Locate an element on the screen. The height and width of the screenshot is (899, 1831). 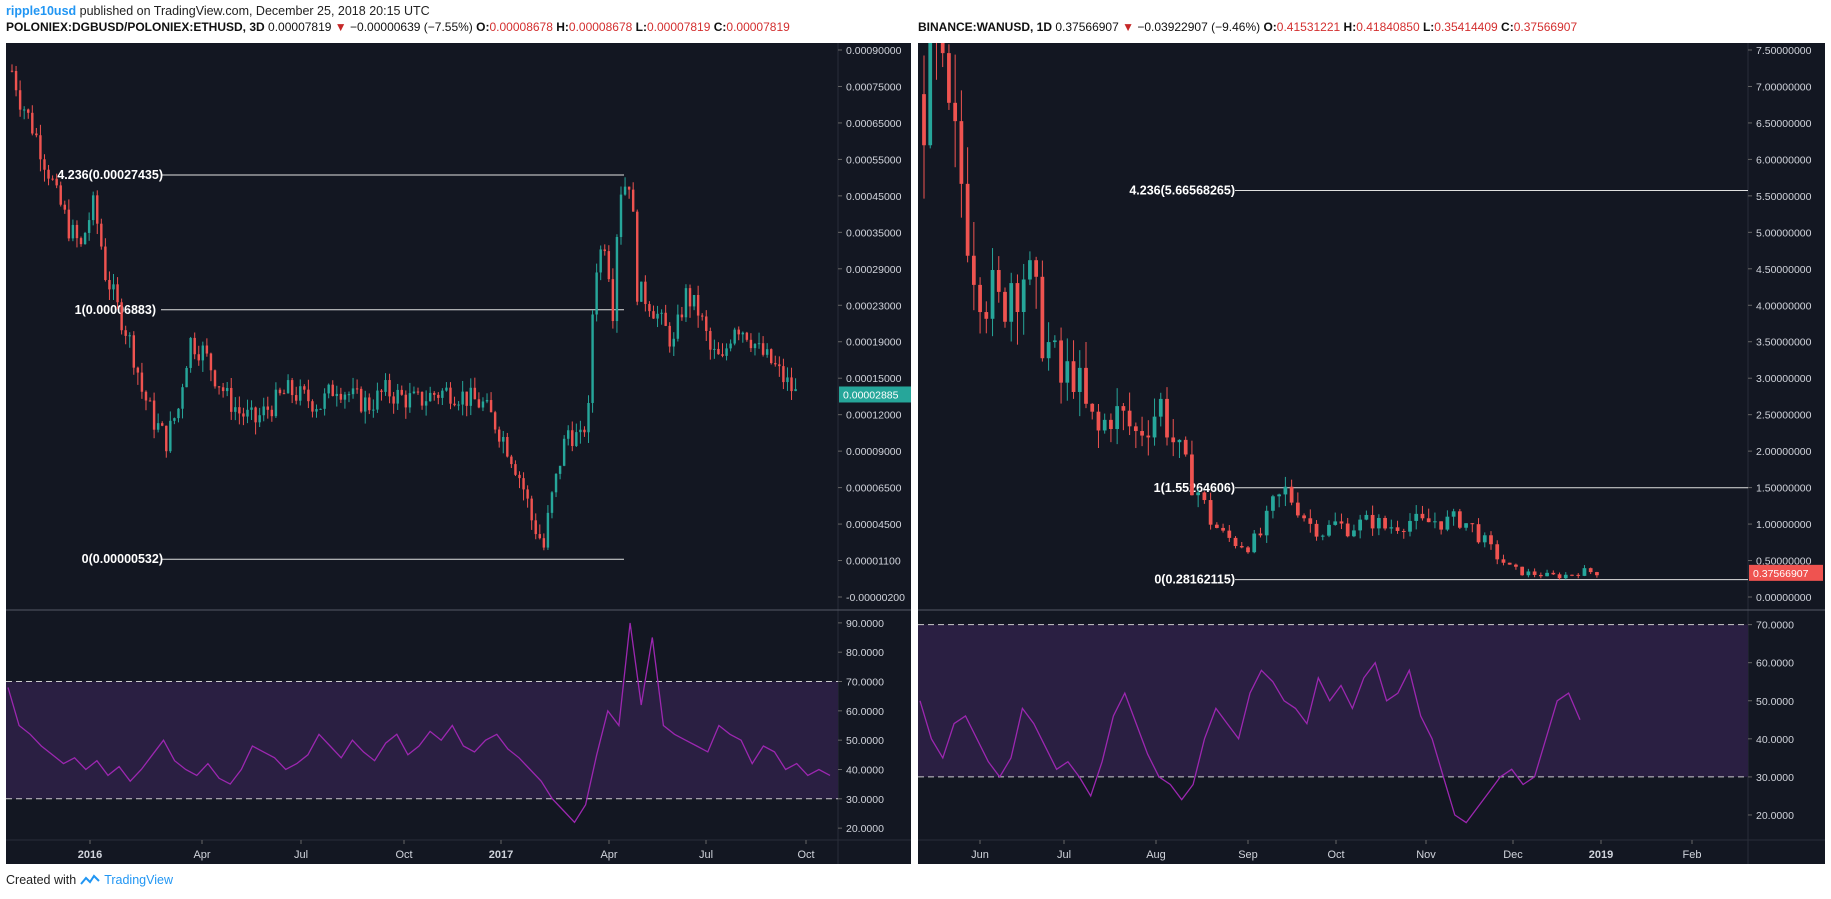
price-tick-label: 0.00035000 is located at coordinates (874, 233).